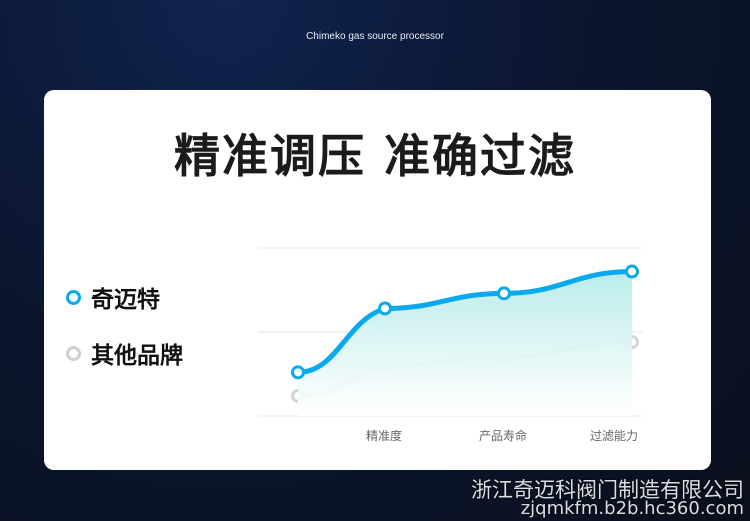 This screenshot has height=521, width=750. What do you see at coordinates (503, 435) in the screenshot?
I see `x-tick-label: 产品寿命` at bounding box center [503, 435].